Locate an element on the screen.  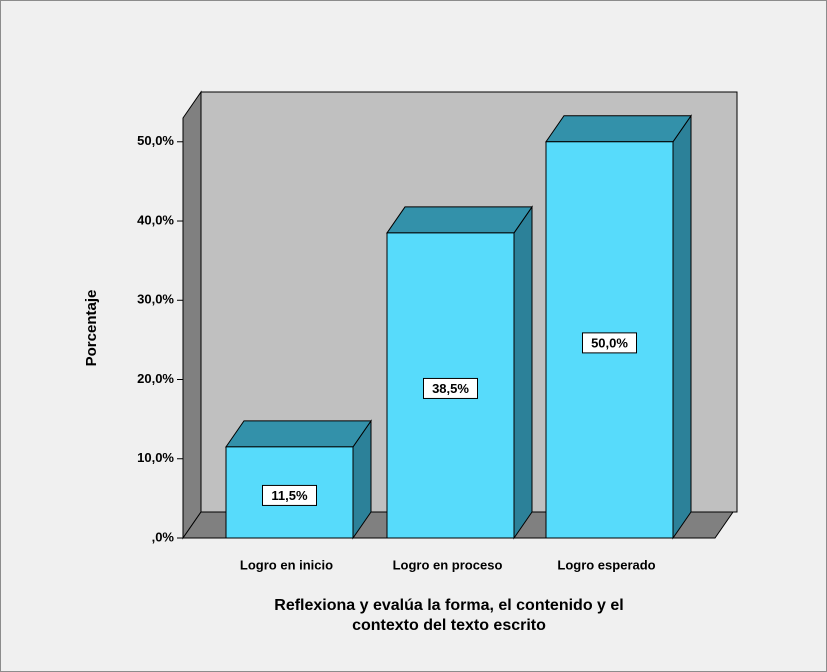
x-tick-label: Logro en inicio is located at coordinates (286, 564).